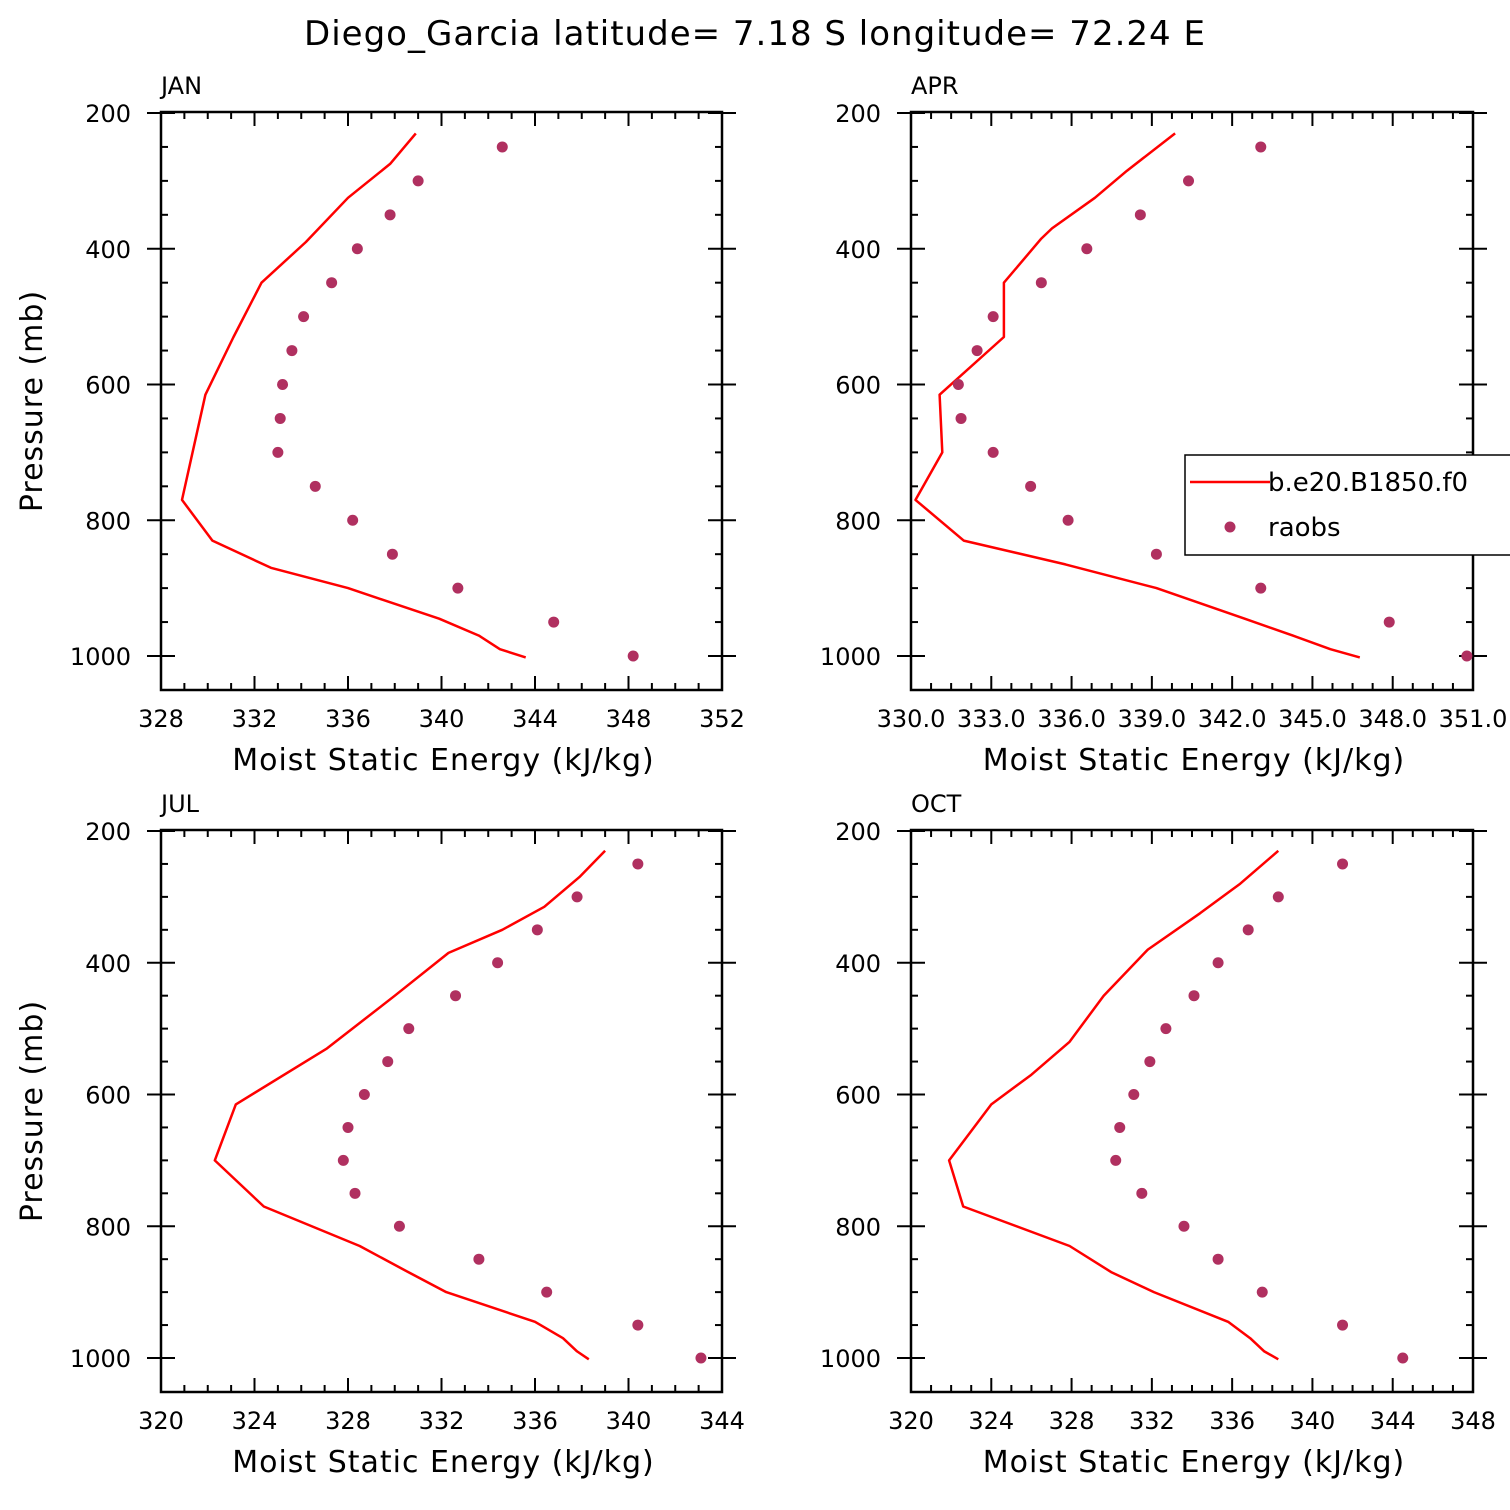 The height and width of the screenshot is (1510, 1510). I want to click on x-tick-label: 339.0, so click(1151, 719).